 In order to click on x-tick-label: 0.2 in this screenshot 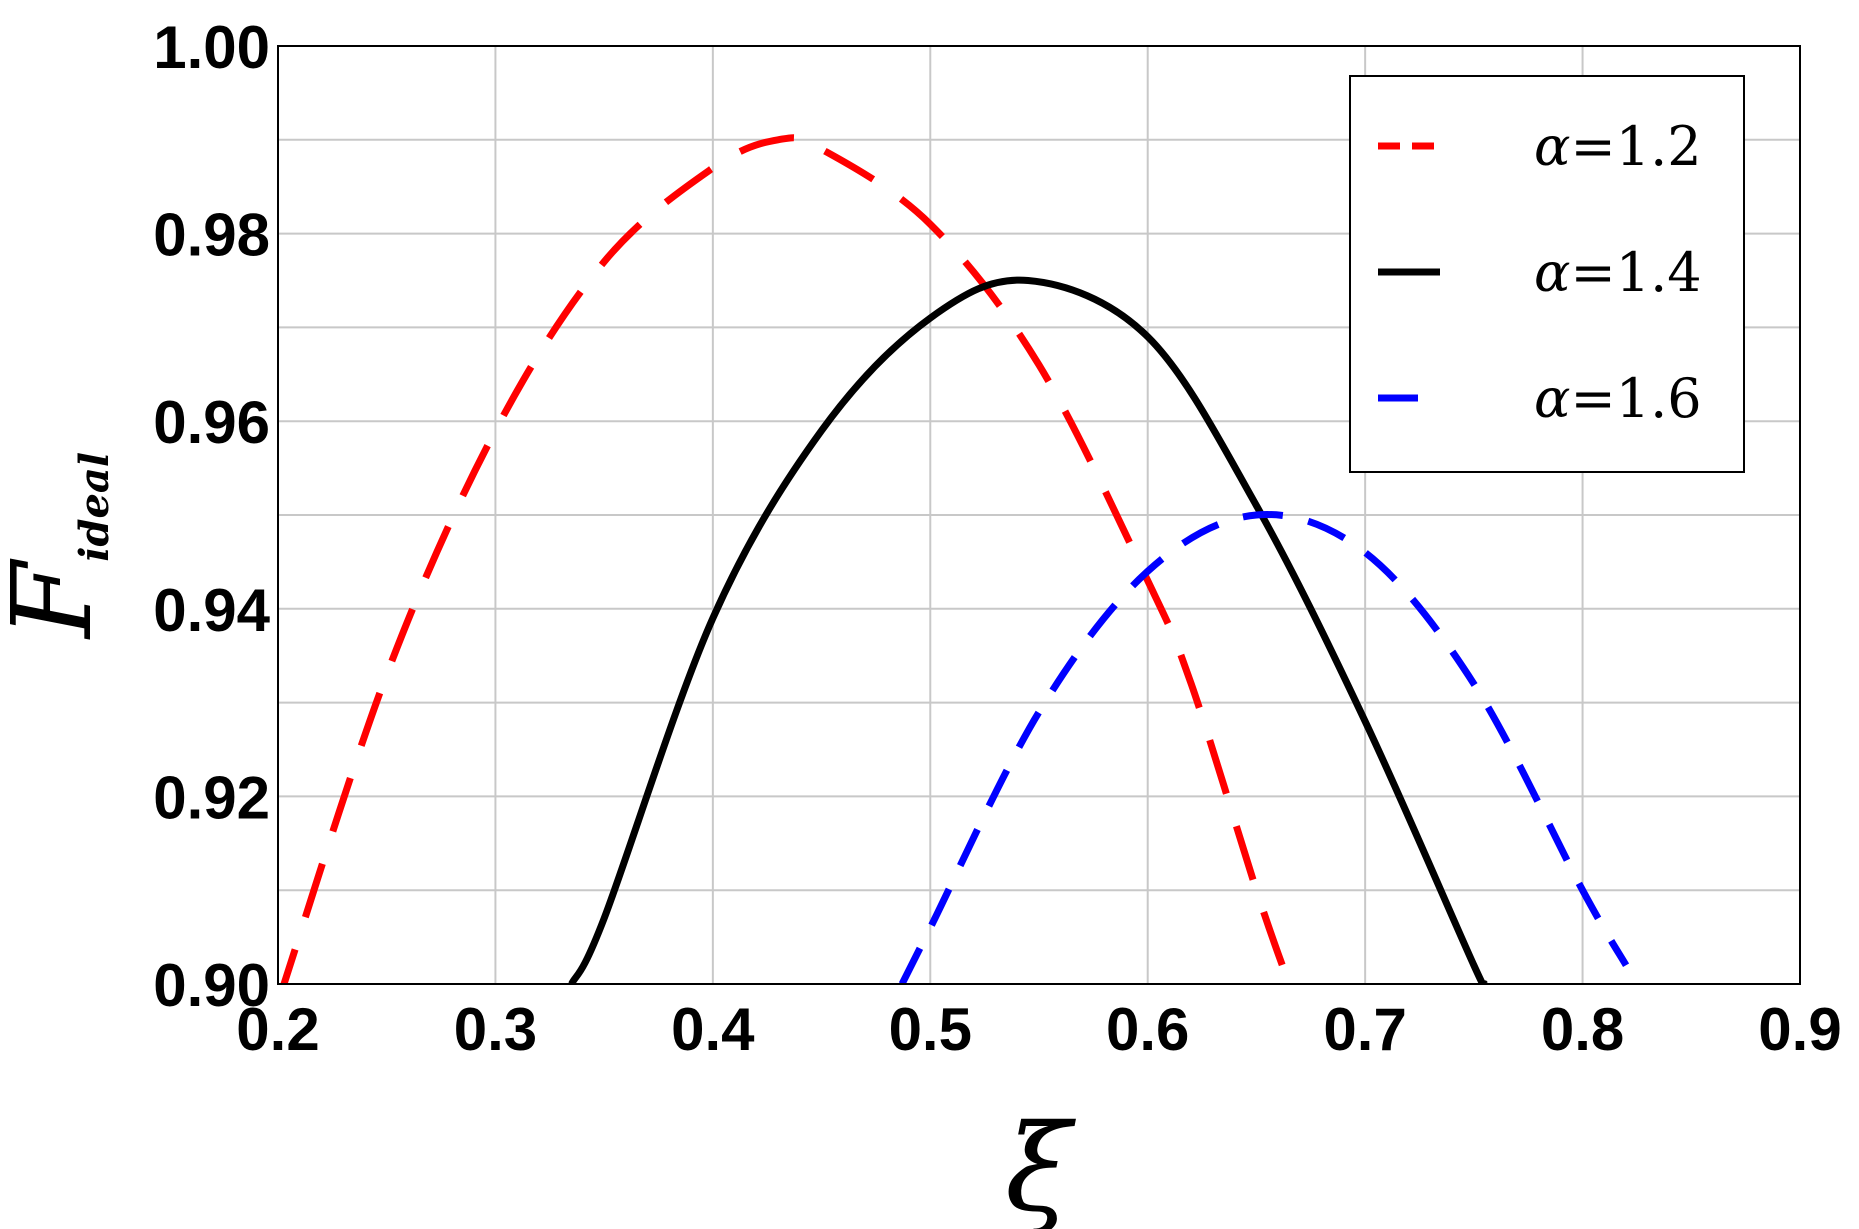, I will do `click(277, 1029)`.